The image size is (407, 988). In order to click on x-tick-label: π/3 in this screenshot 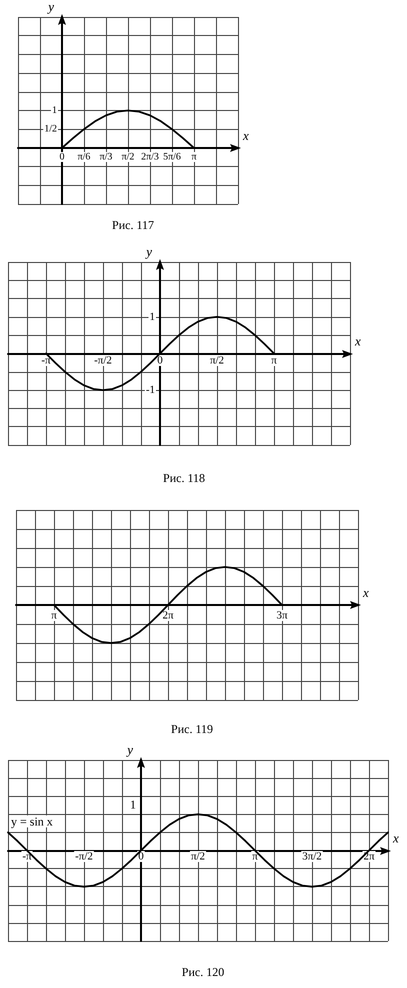, I will do `click(106, 157)`.